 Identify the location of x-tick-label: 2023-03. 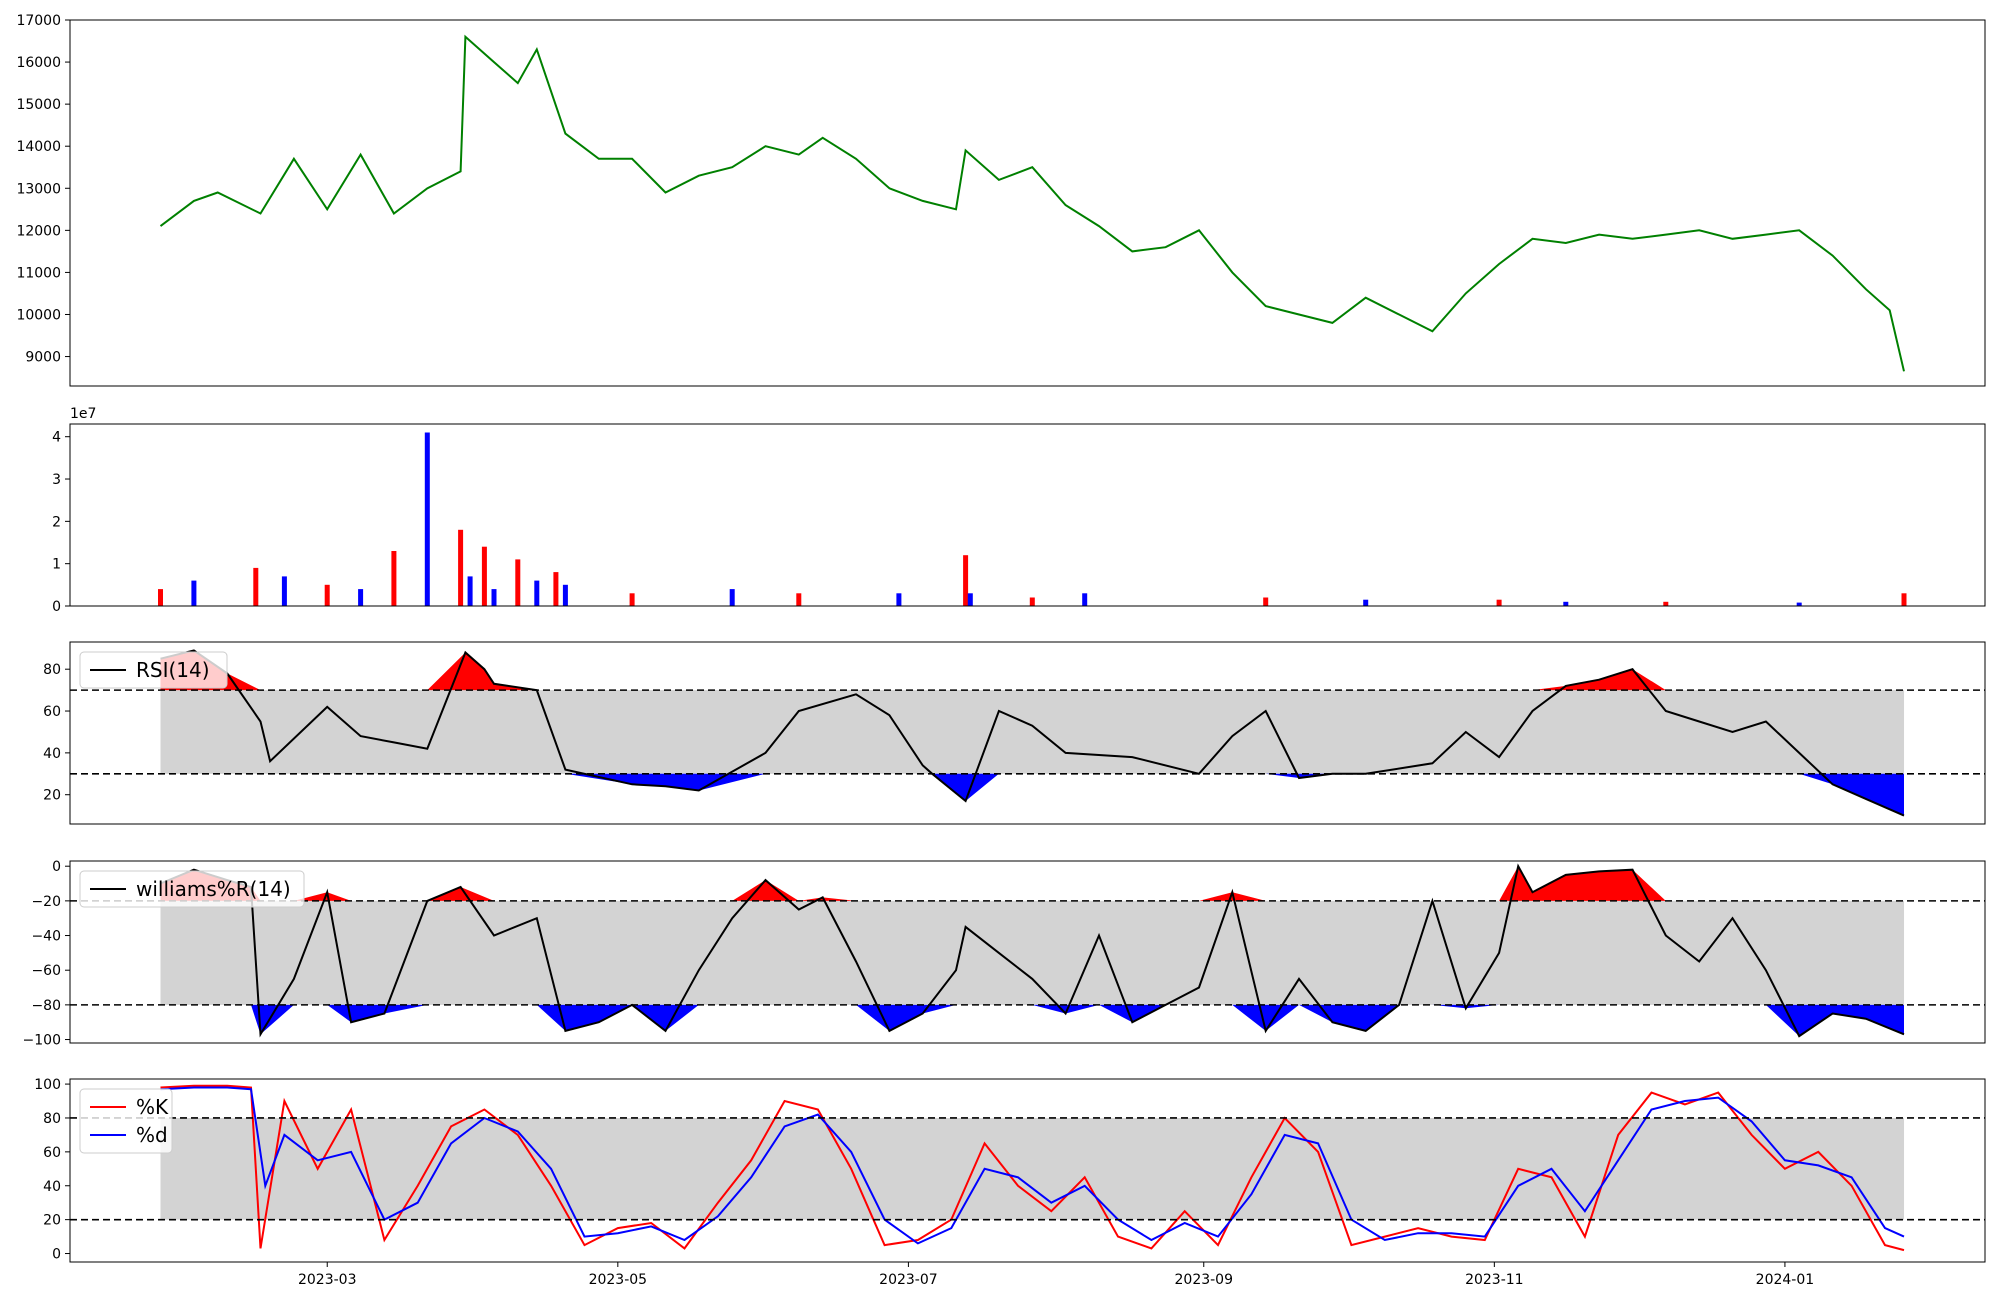
(327, 1280).